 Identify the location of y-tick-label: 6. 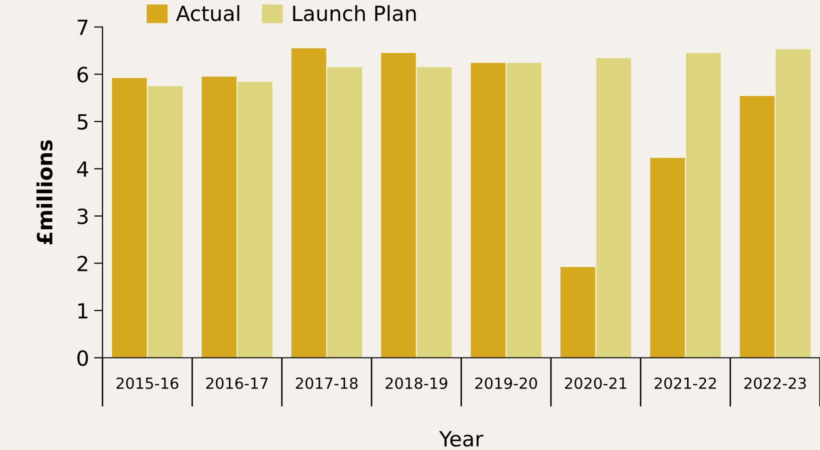
(83, 74).